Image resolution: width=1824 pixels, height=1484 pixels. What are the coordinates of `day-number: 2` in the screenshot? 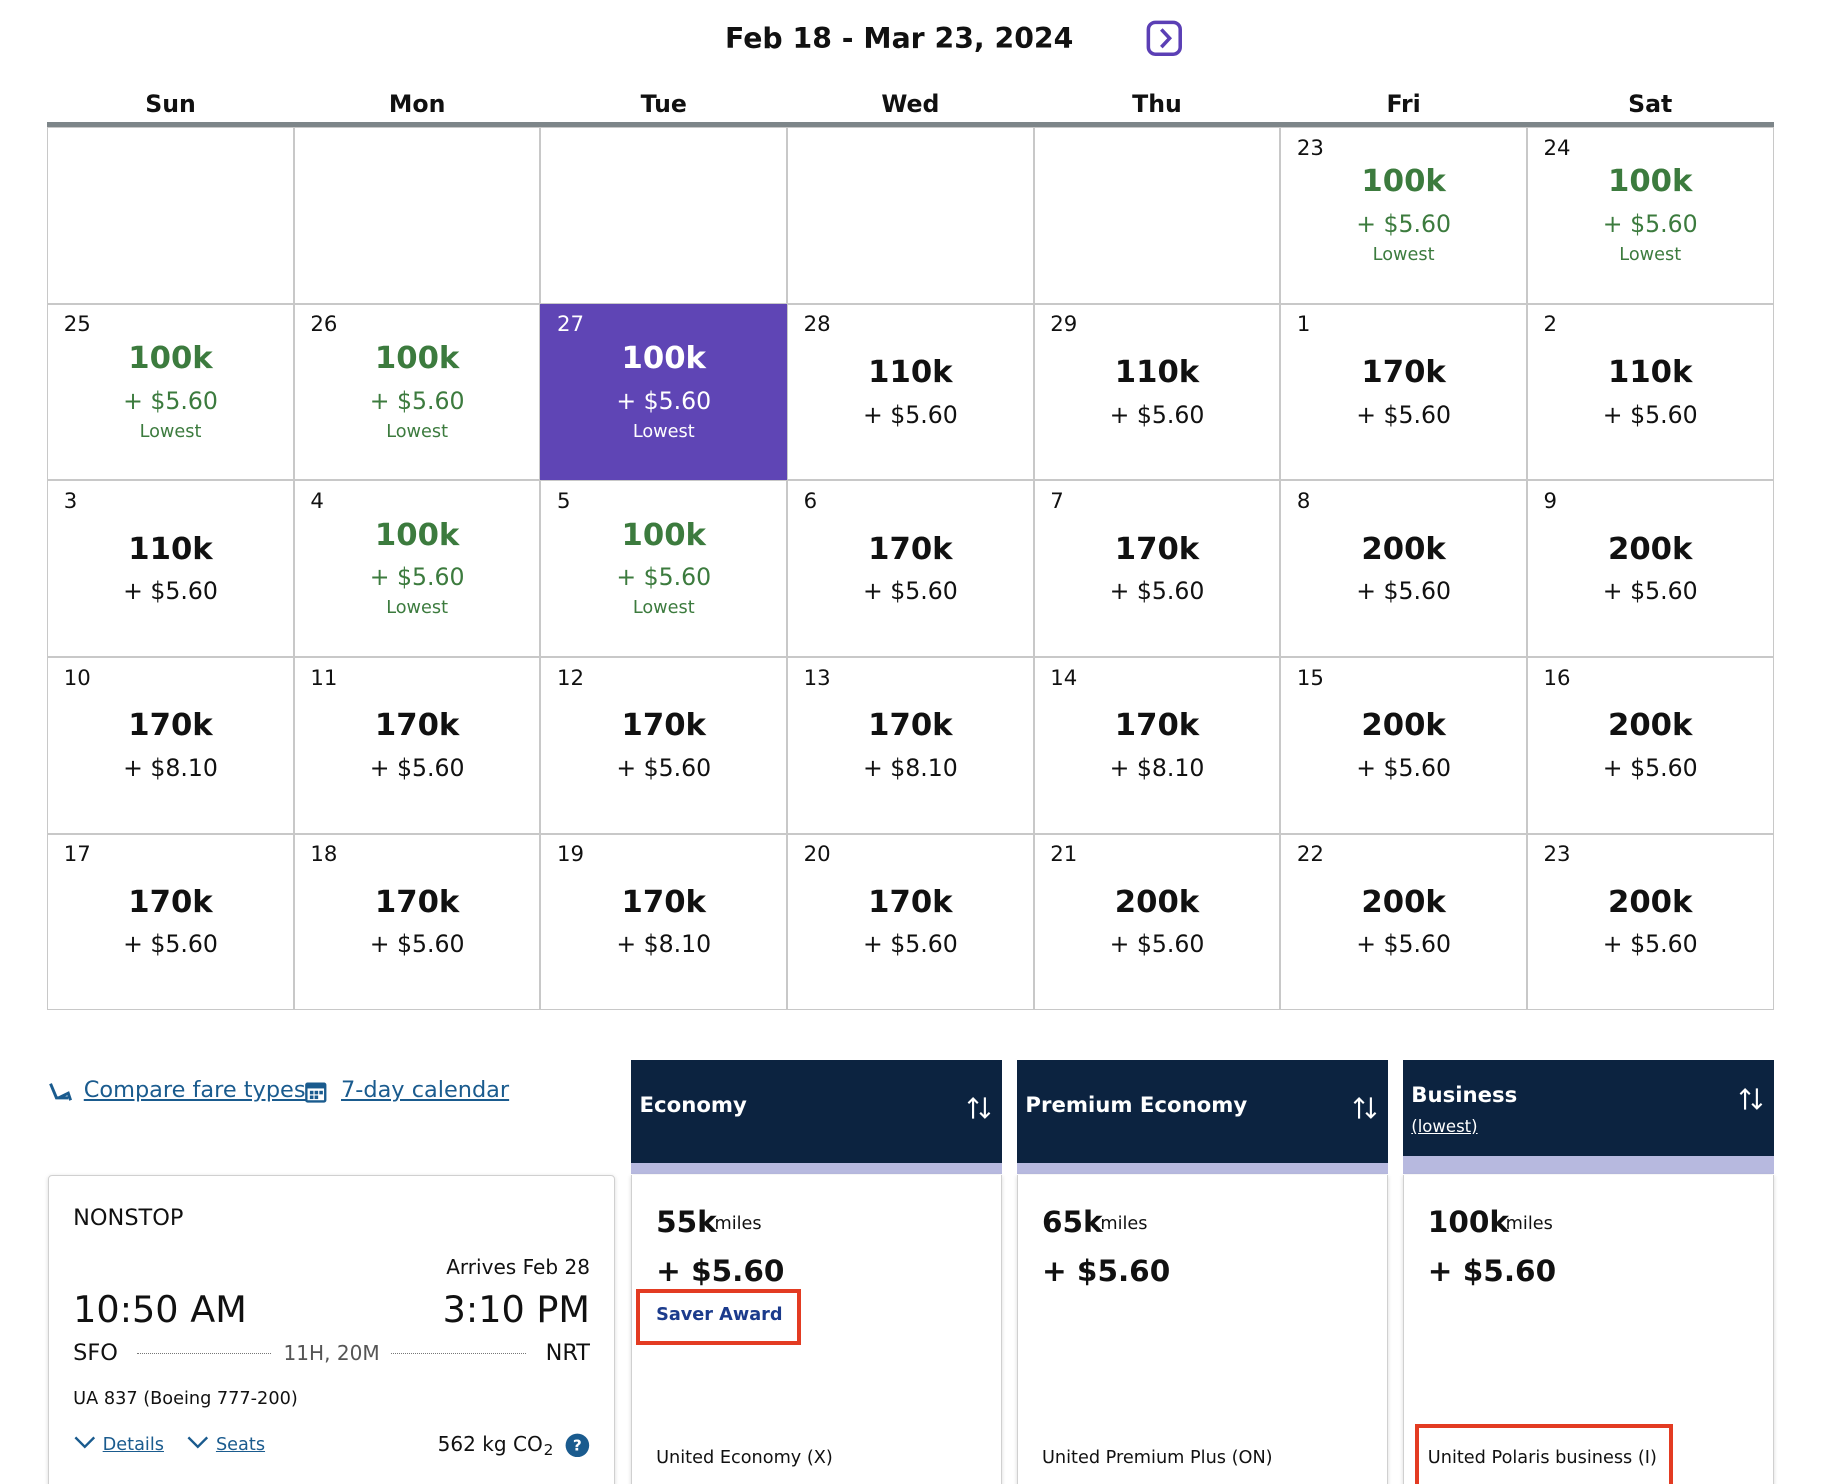 It's located at (1550, 325).